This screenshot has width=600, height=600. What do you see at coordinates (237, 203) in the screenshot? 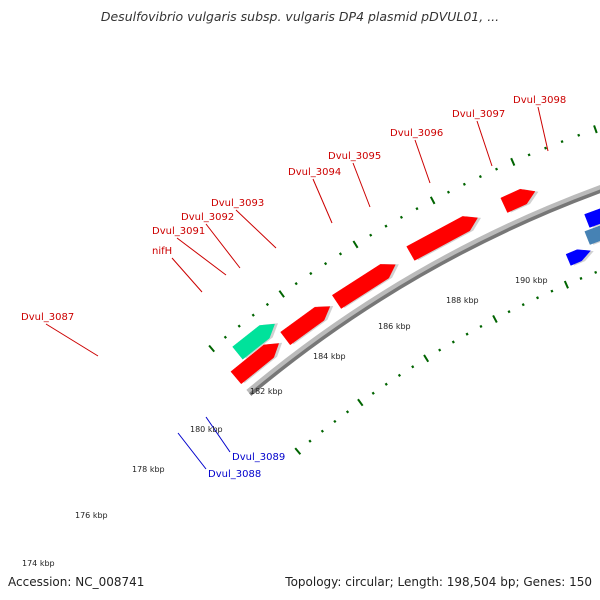
I see `gene-label-dvul_3093: Dvul_3093` at bounding box center [237, 203].